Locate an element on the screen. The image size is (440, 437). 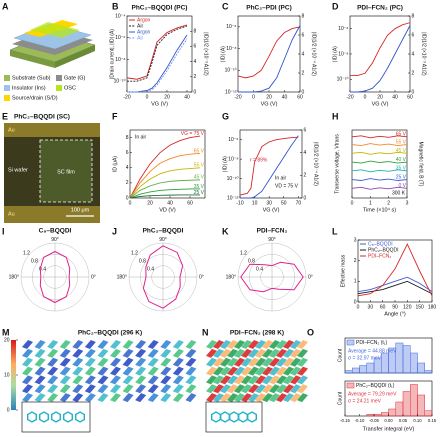
colorbar-tick-label: 0 is located at coordinates (8, 410).